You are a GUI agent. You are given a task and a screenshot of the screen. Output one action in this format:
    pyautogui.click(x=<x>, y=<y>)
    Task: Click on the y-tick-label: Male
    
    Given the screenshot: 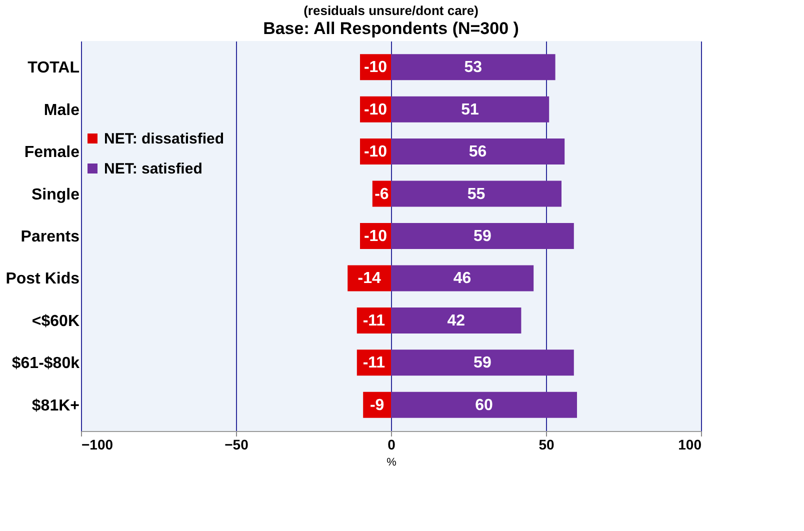 What is the action you would take?
    pyautogui.click(x=62, y=110)
    